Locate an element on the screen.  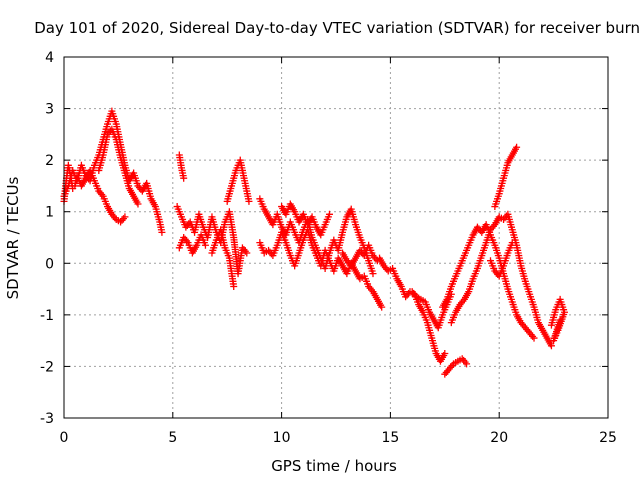
x-axis-label: GPS time / hours is located at coordinates (334, 466).